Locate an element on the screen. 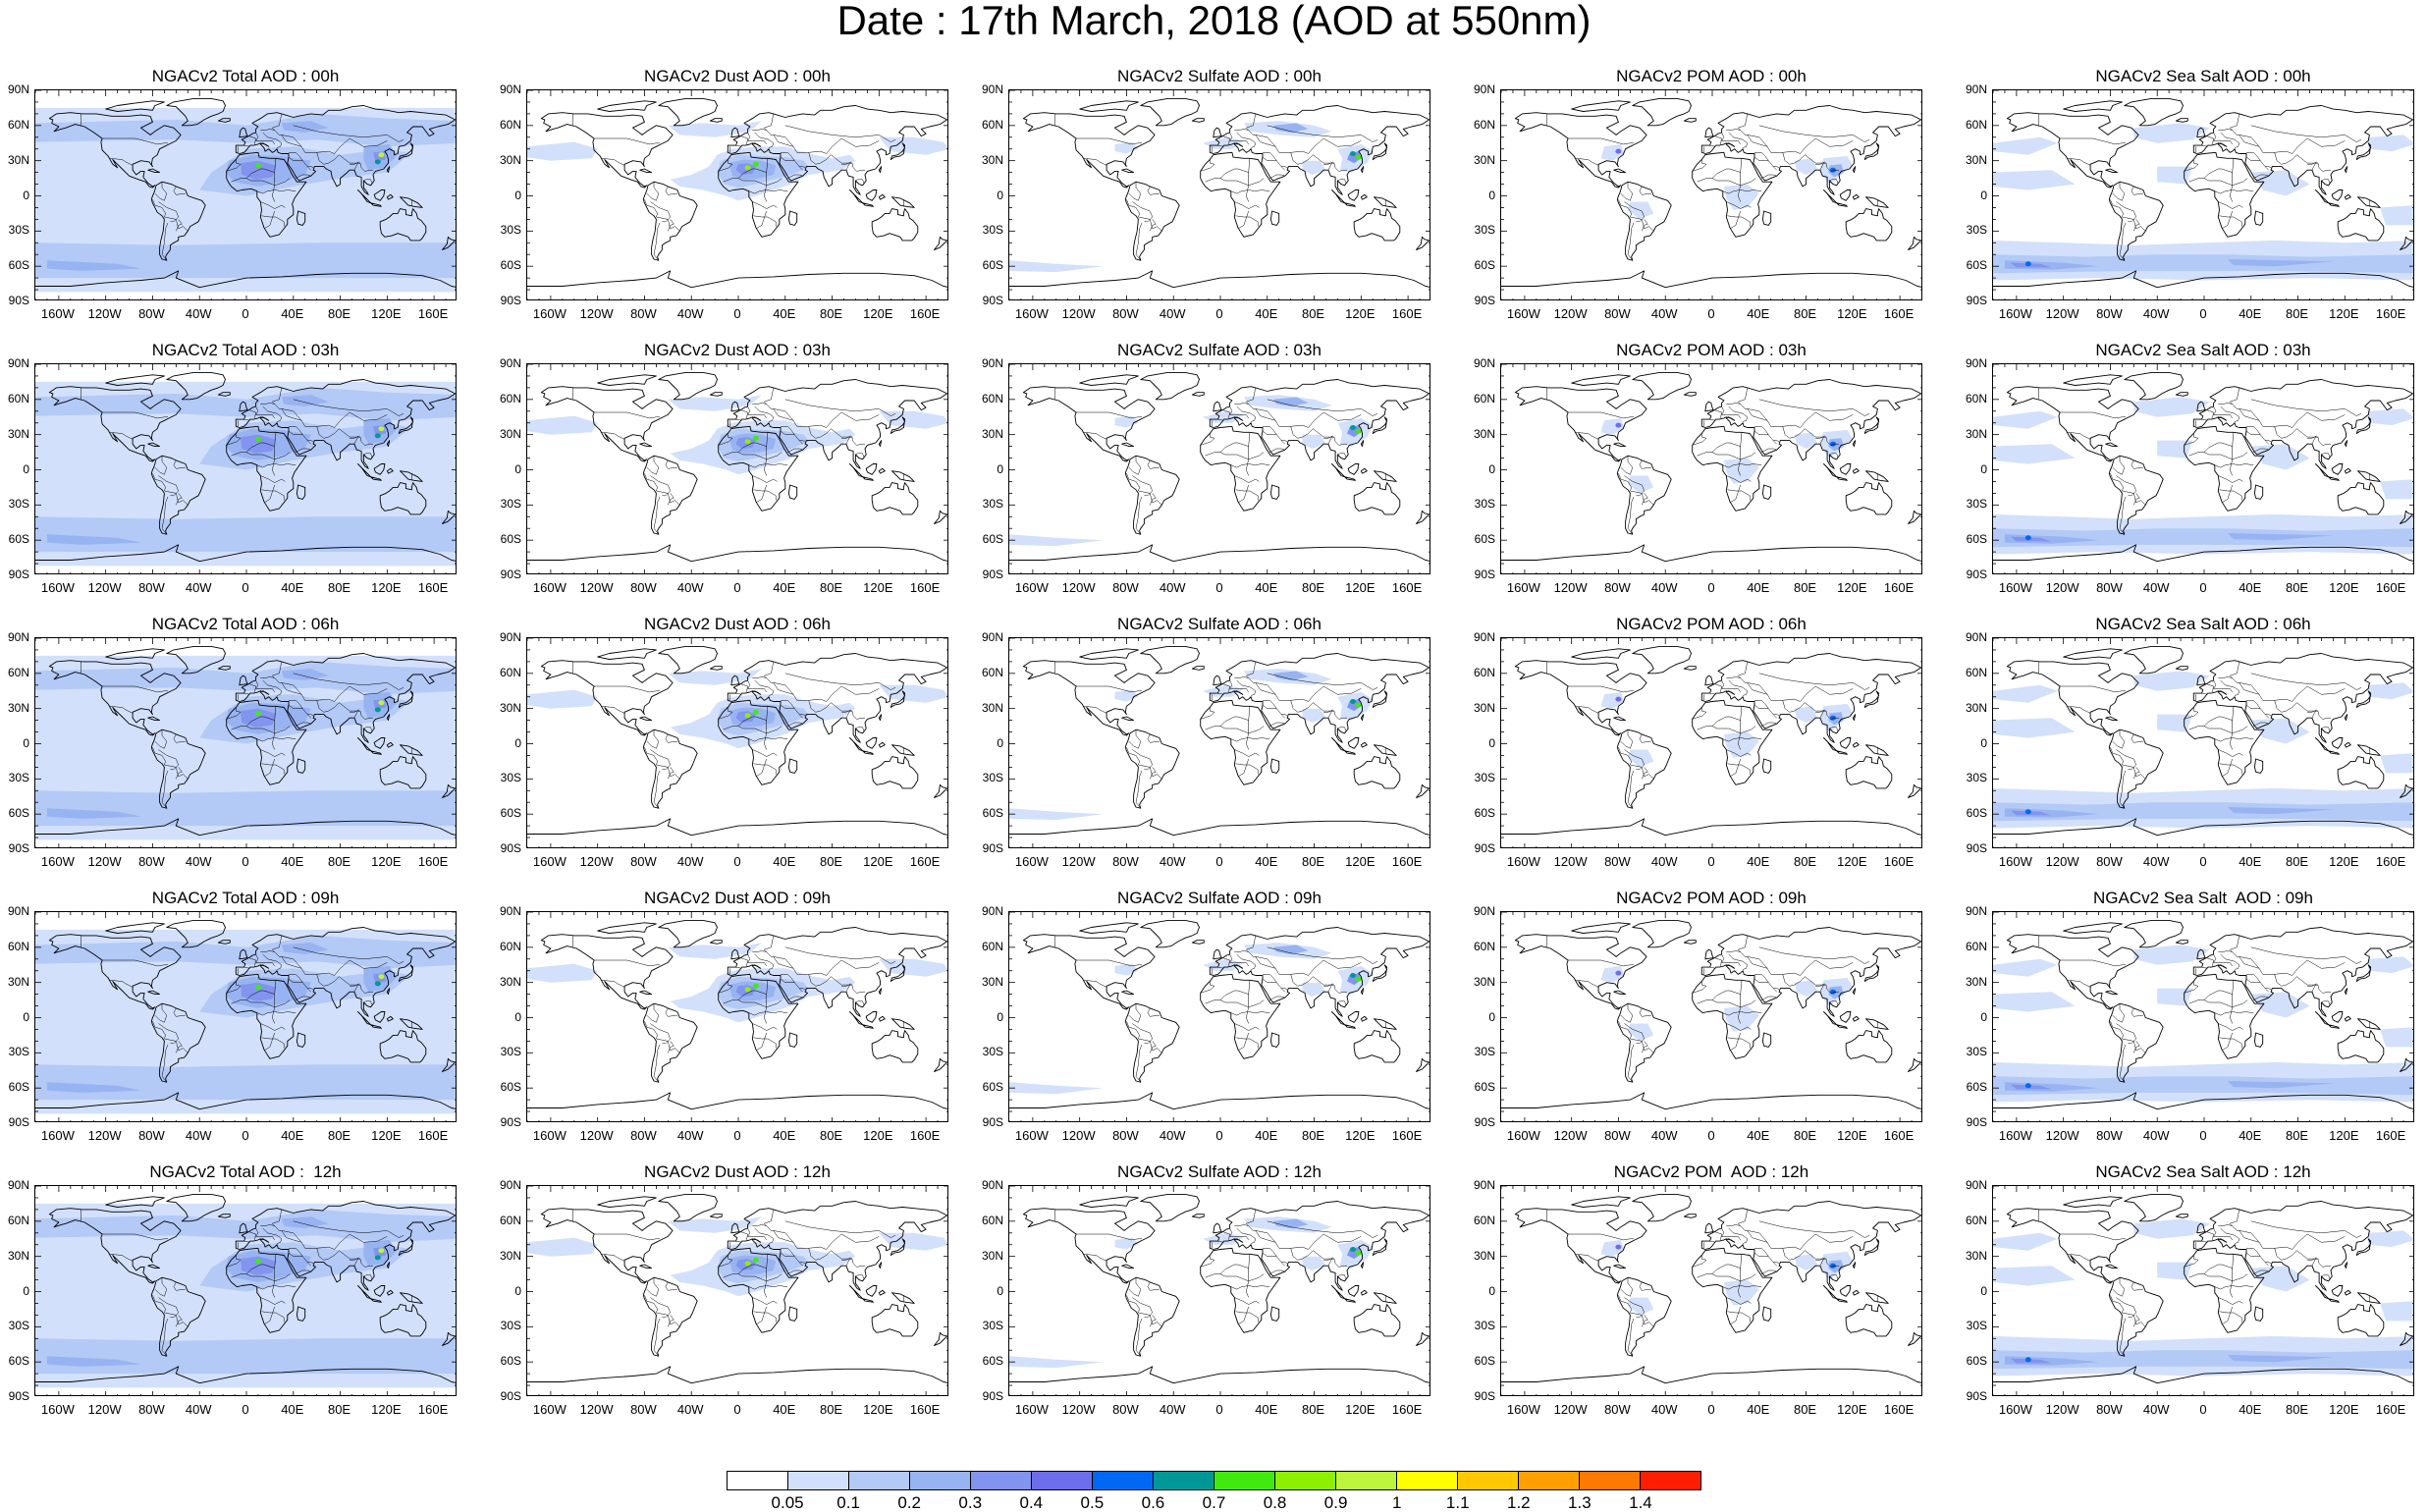 Image resolution: width=2428 pixels, height=1512 pixels. lat-tick-label: 30S is located at coordinates (993, 1326).